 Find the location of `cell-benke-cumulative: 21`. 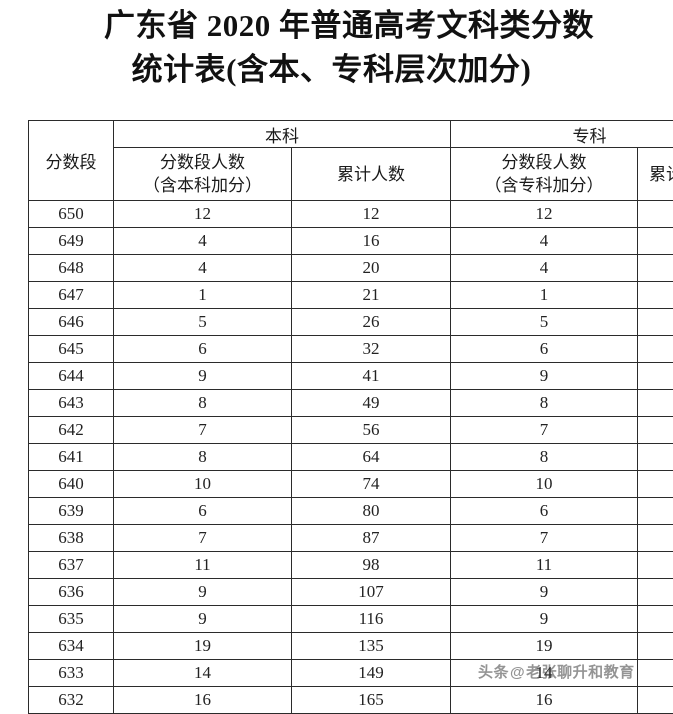

cell-benke-cumulative: 21 is located at coordinates (371, 295).